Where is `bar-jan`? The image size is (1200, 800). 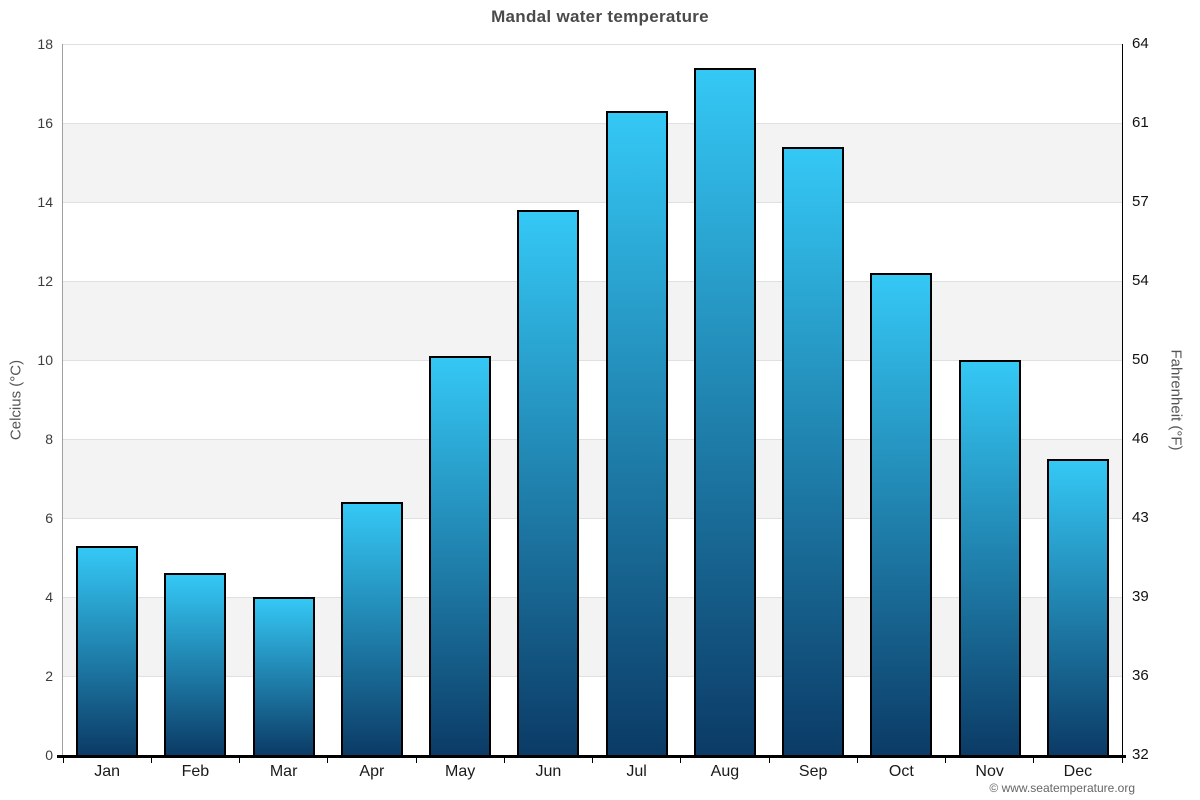
bar-jan is located at coordinates (107, 650).